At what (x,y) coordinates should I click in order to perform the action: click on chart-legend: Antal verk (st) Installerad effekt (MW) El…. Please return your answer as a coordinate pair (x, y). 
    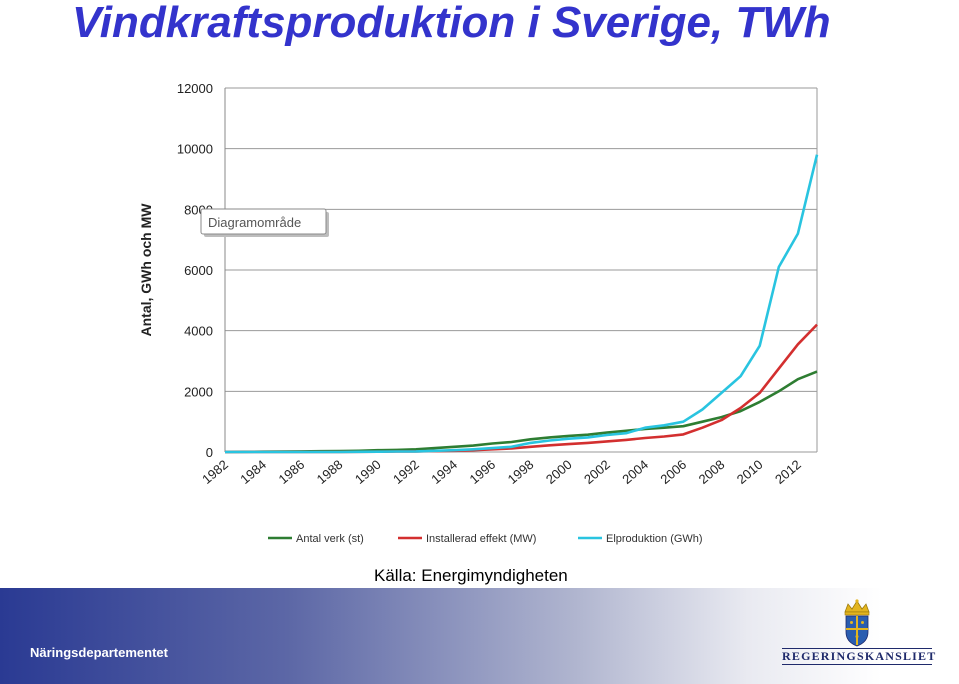
    Looking at the image, I should click on (485, 539).